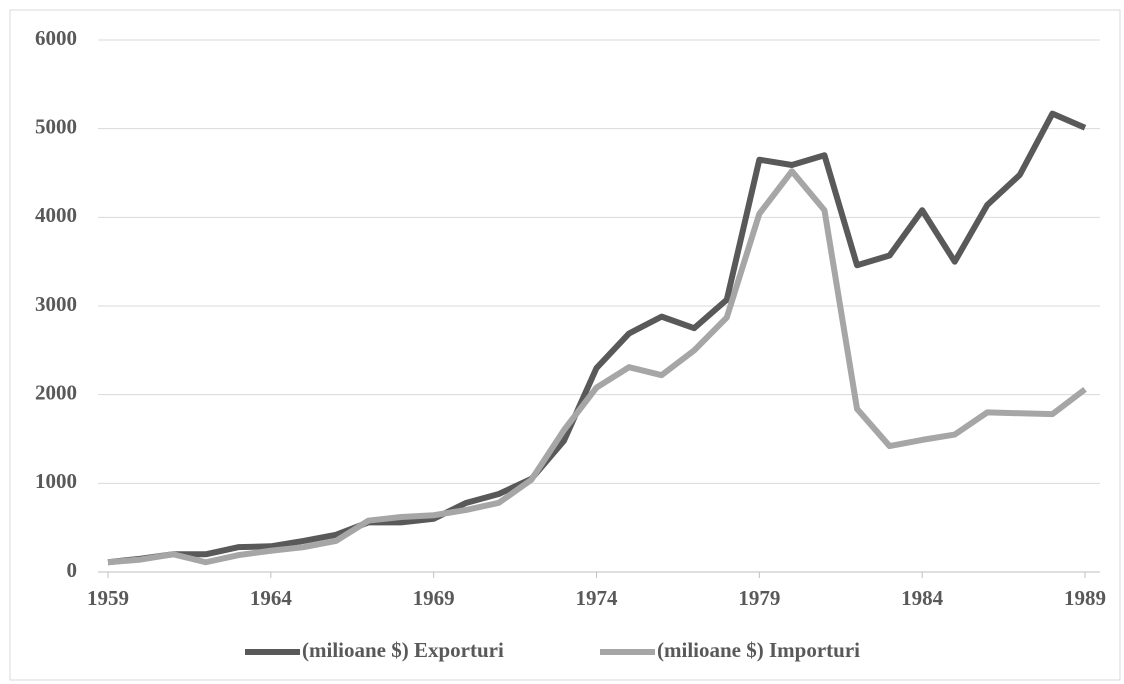  Describe the element at coordinates (56, 304) in the screenshot. I see `y-tick-label: 3000` at that location.